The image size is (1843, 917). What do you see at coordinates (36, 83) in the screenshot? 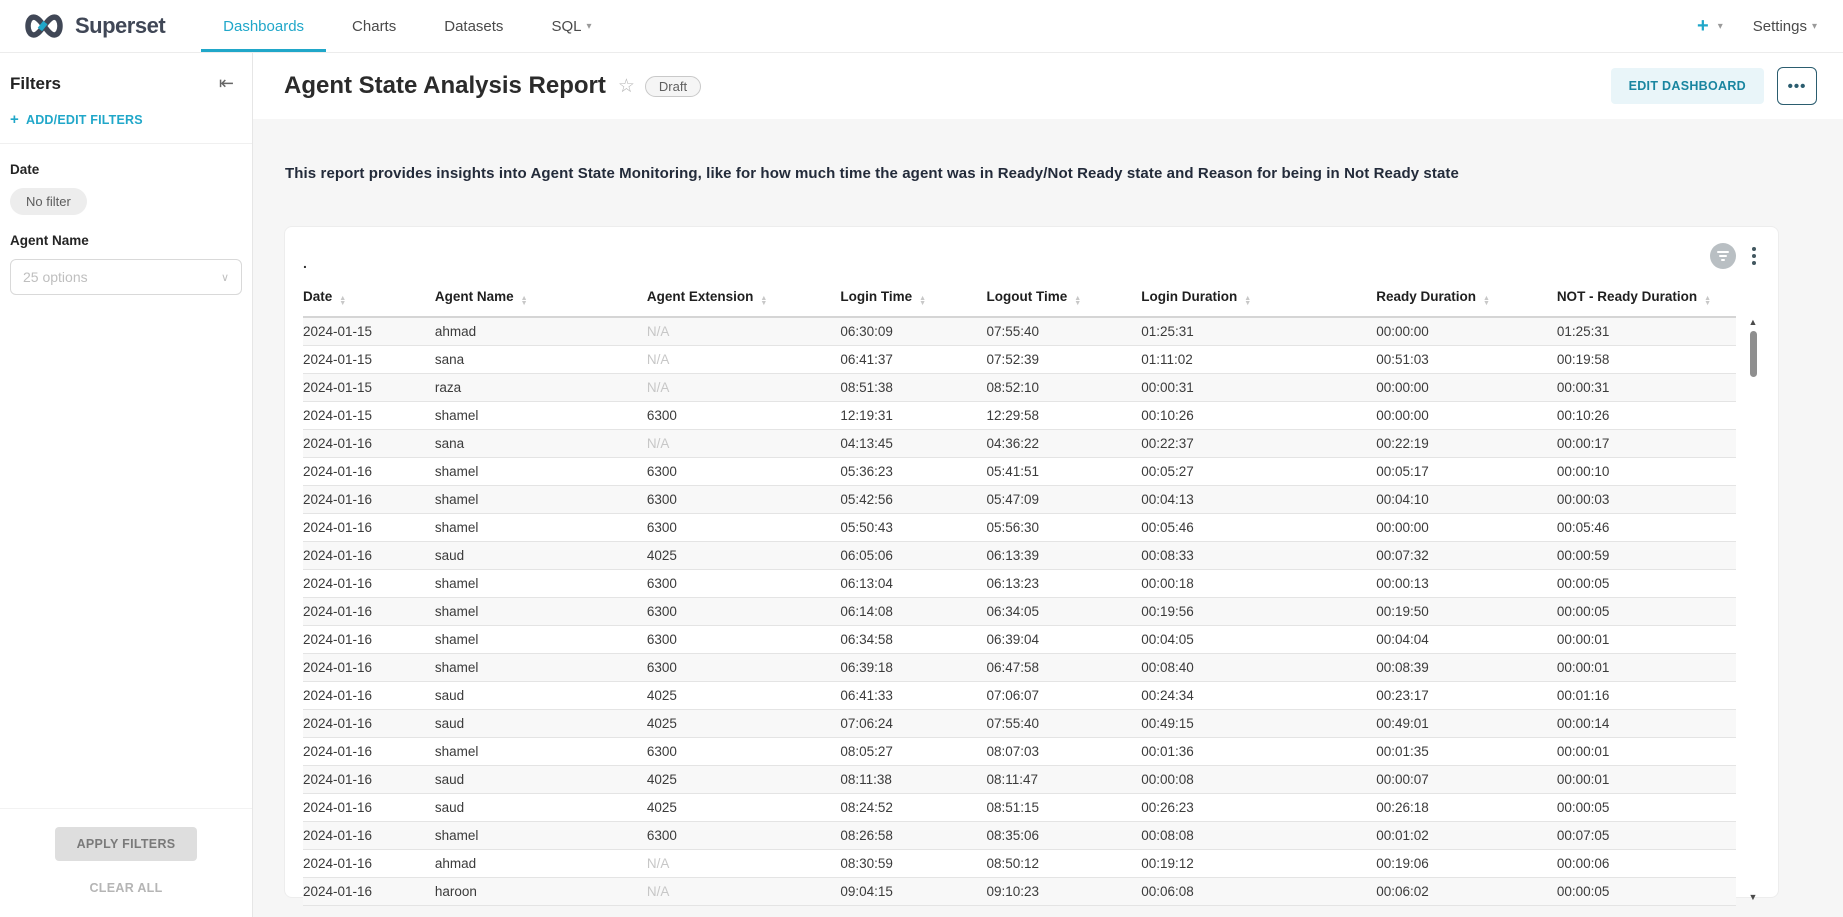
I see `filters-title: Filters` at bounding box center [36, 83].